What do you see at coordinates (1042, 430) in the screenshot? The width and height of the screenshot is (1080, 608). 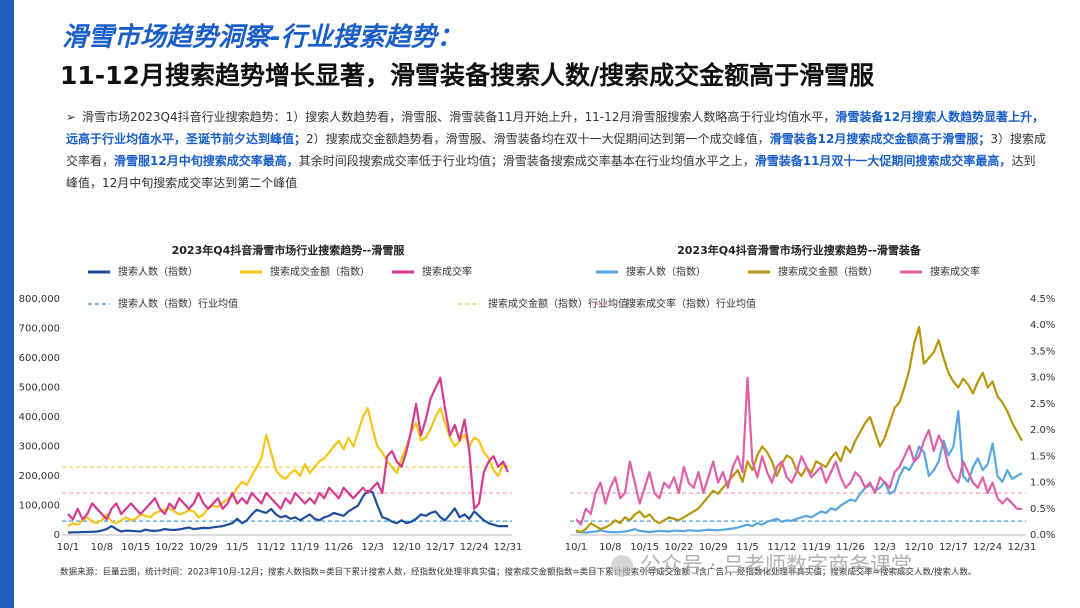 I see `y2-tick-label: 2.0%` at bounding box center [1042, 430].